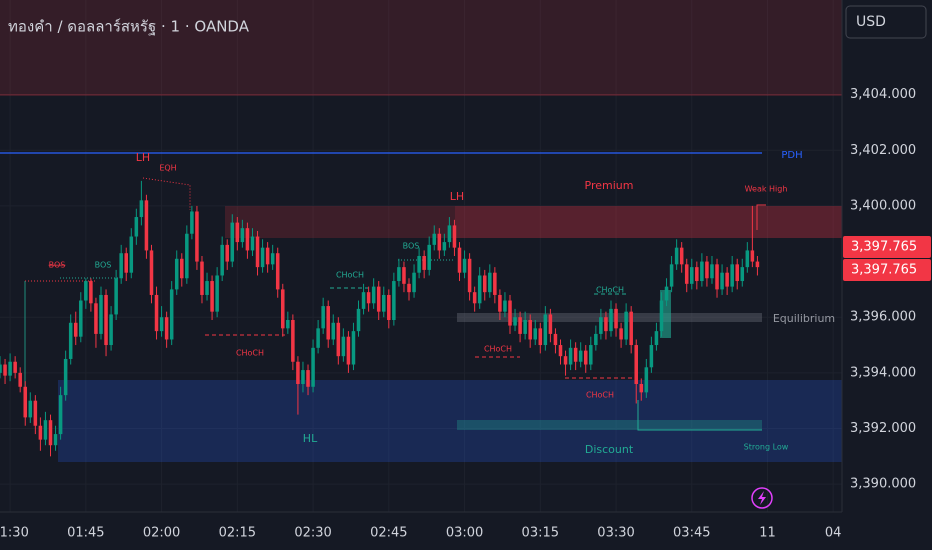  I want to click on y-tick-label: 3,392.000, so click(883, 428).